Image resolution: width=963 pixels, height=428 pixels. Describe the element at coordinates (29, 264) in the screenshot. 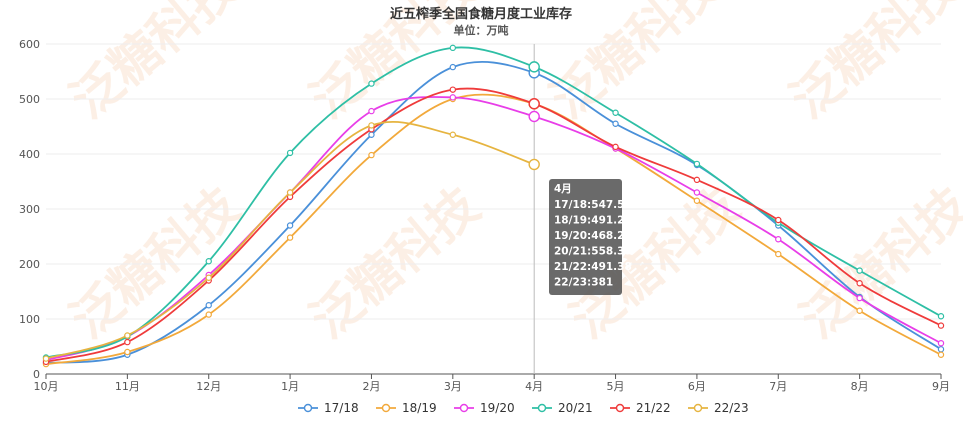

I see `y-tick-label: 200` at that location.